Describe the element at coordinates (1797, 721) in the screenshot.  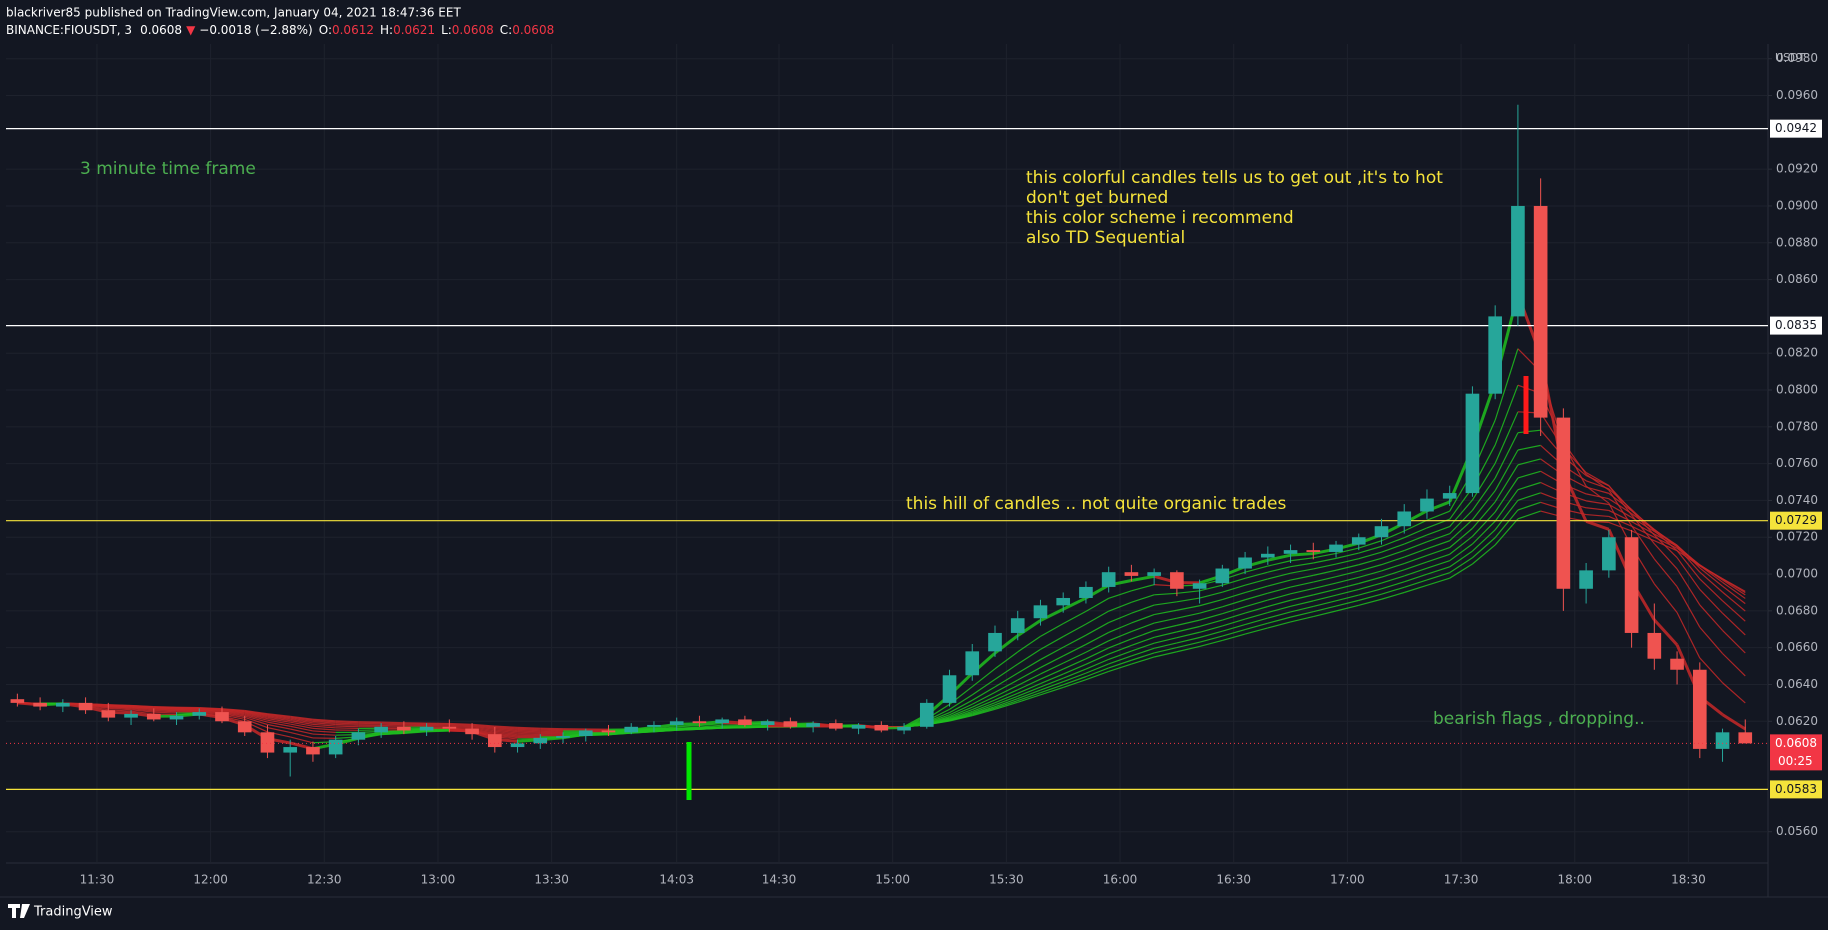
I see `y-tick-label: 0.0620` at that location.